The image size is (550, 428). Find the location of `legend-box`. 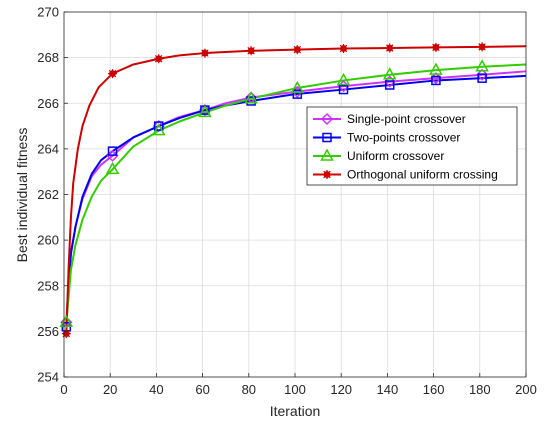

legend-box is located at coordinates (412, 146).